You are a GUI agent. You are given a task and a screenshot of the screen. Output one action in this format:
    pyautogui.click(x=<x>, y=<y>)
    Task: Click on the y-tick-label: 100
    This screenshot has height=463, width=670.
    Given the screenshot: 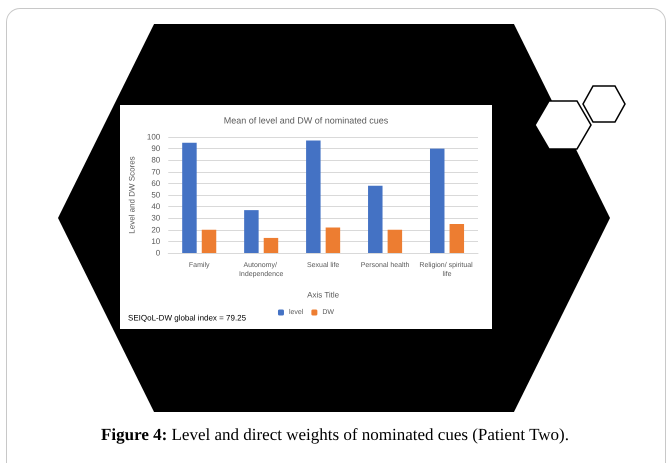 What is the action you would take?
    pyautogui.click(x=153, y=137)
    